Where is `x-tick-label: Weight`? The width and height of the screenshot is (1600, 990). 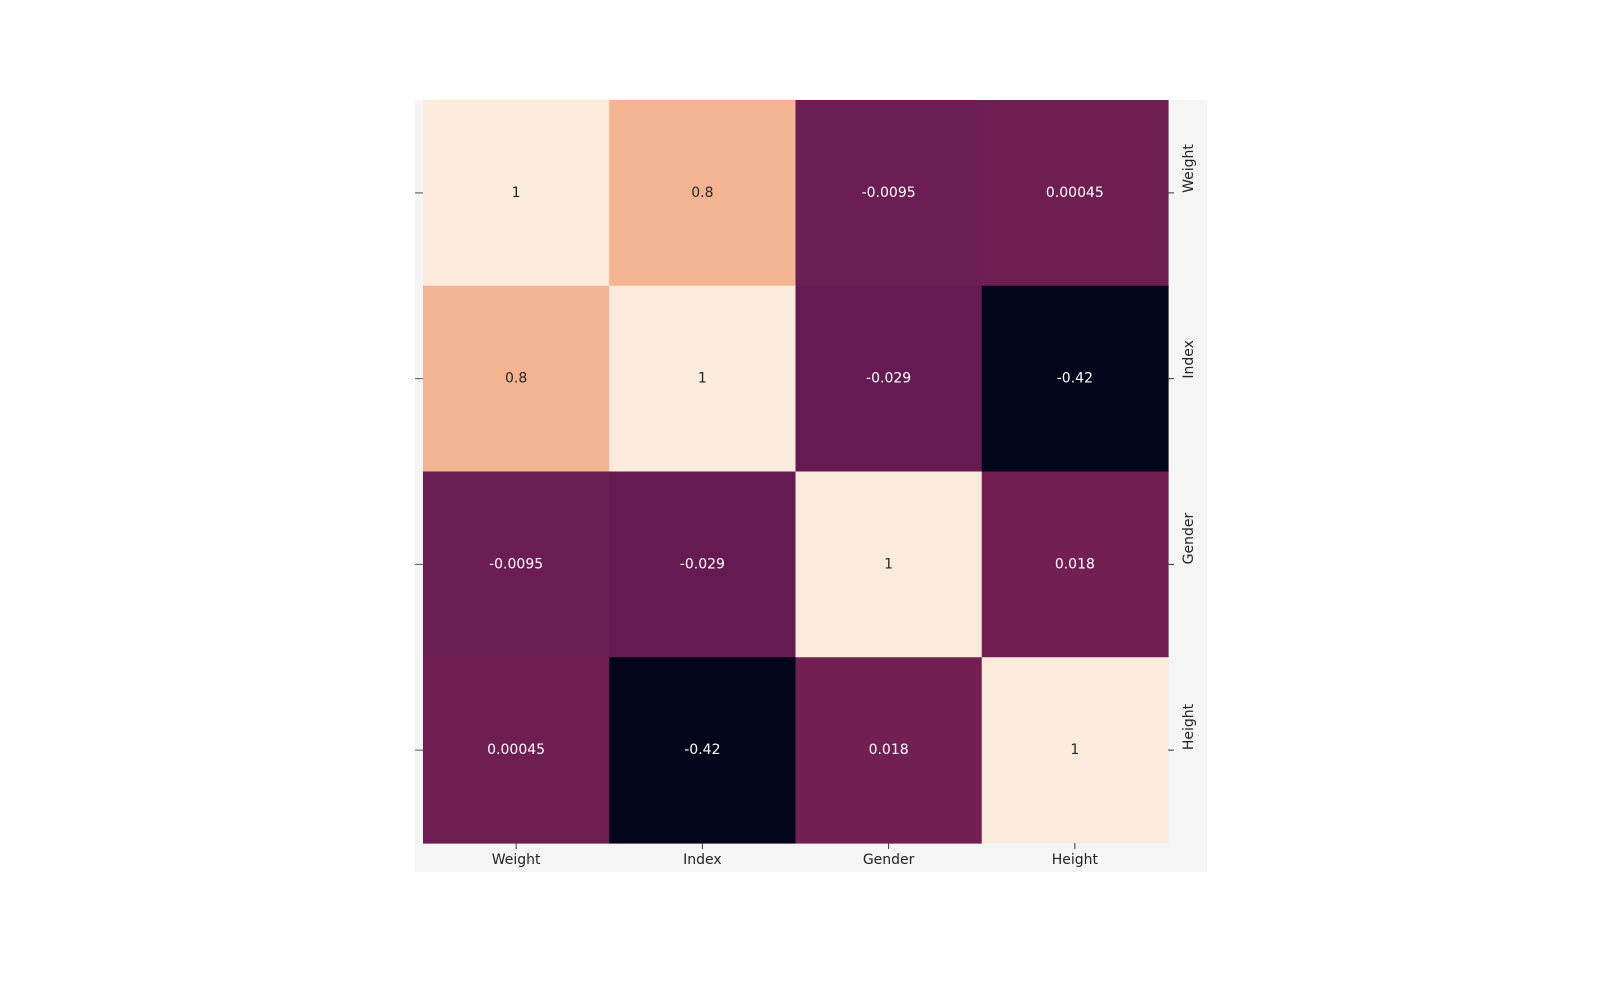
x-tick-label: Weight is located at coordinates (516, 860).